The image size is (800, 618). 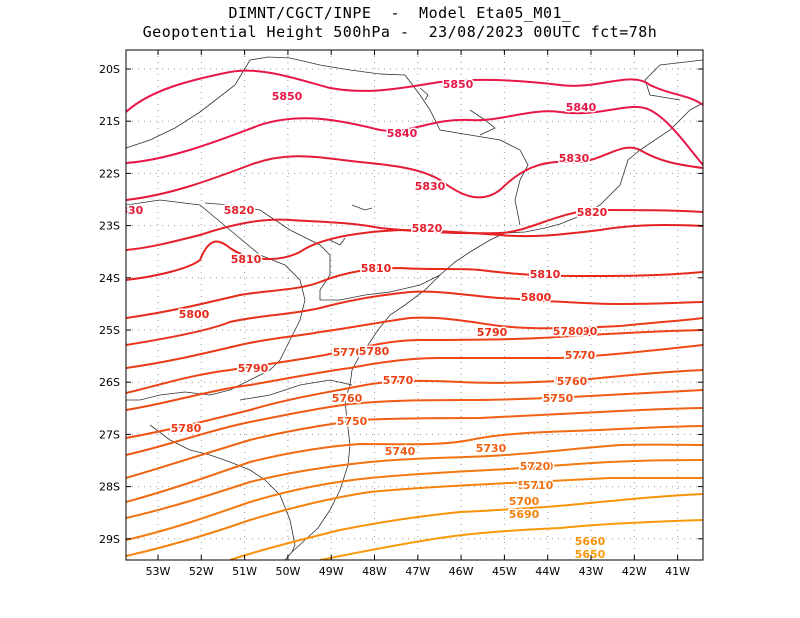 What do you see at coordinates (109, 121) in the screenshot?
I see `lat-tick-label: 21S` at bounding box center [109, 121].